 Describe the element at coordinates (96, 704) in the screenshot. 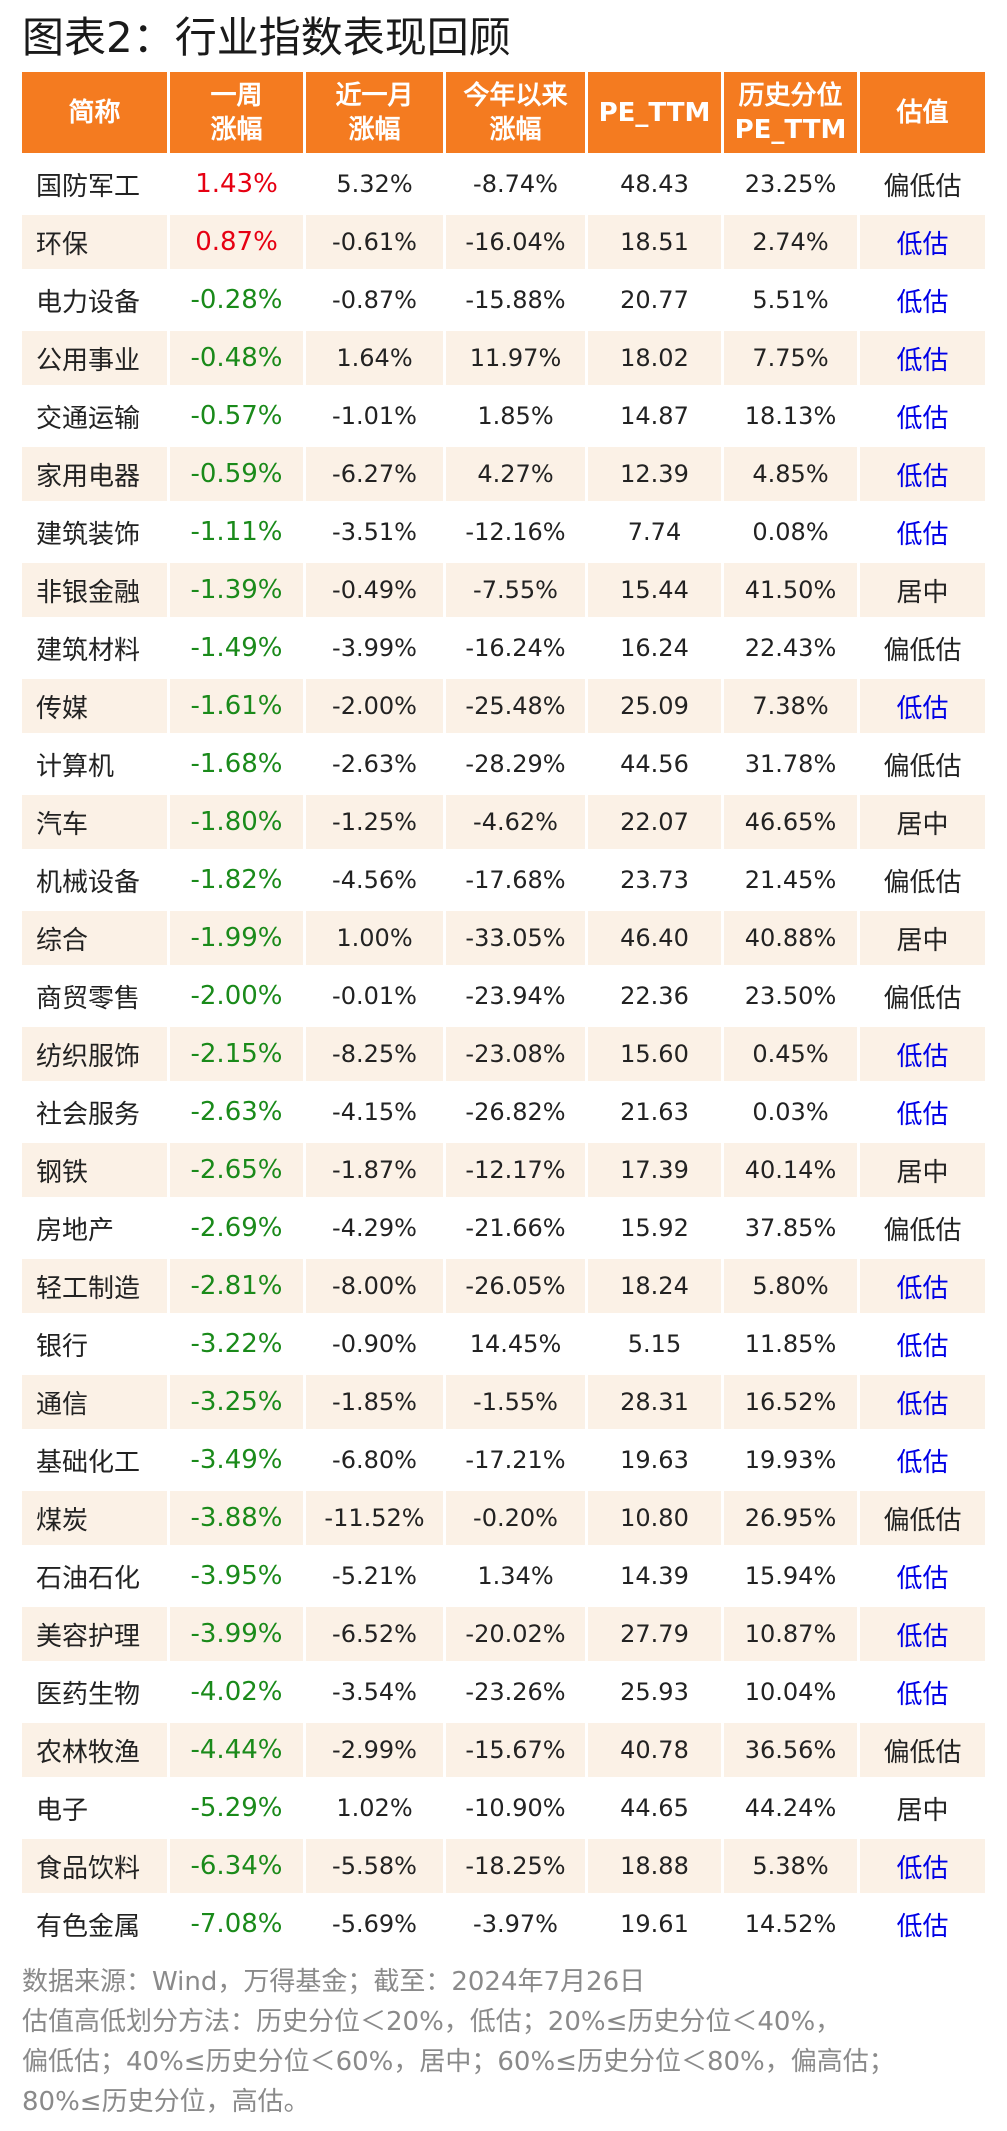

I see `industry-name-cell: 传媒` at that location.